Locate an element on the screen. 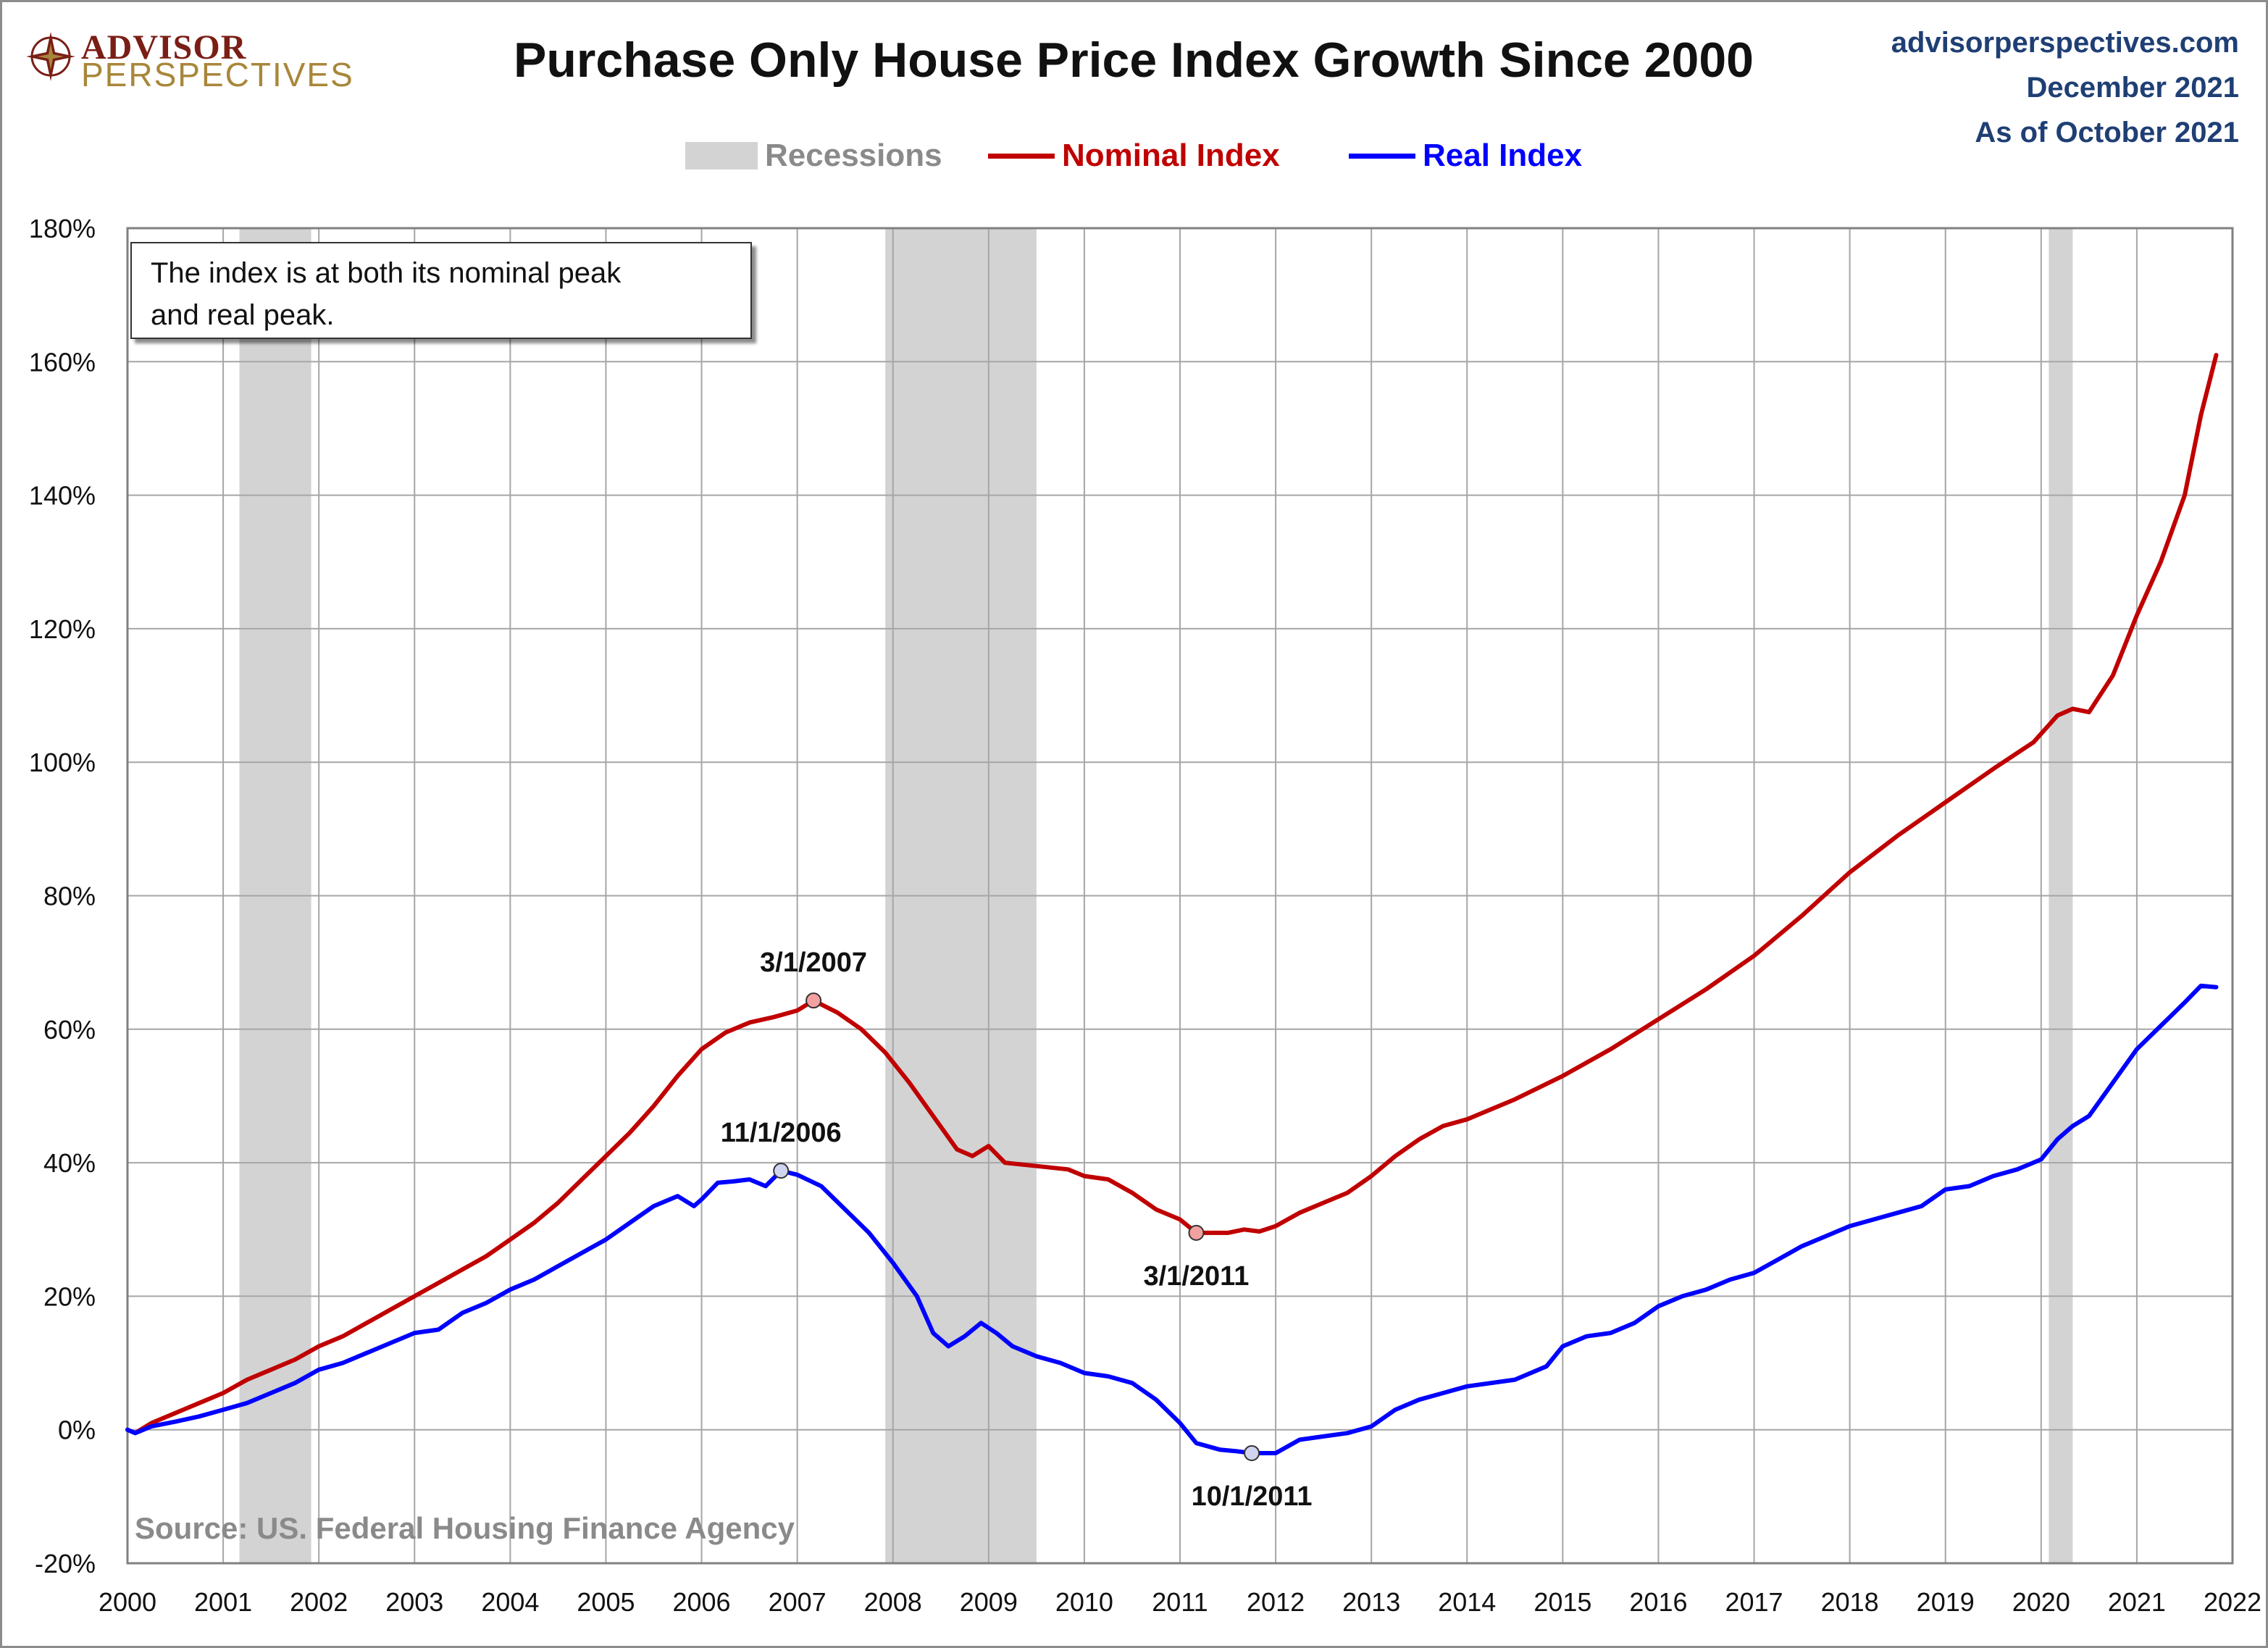  legend-item-real: Real Index is located at coordinates (1466, 155).